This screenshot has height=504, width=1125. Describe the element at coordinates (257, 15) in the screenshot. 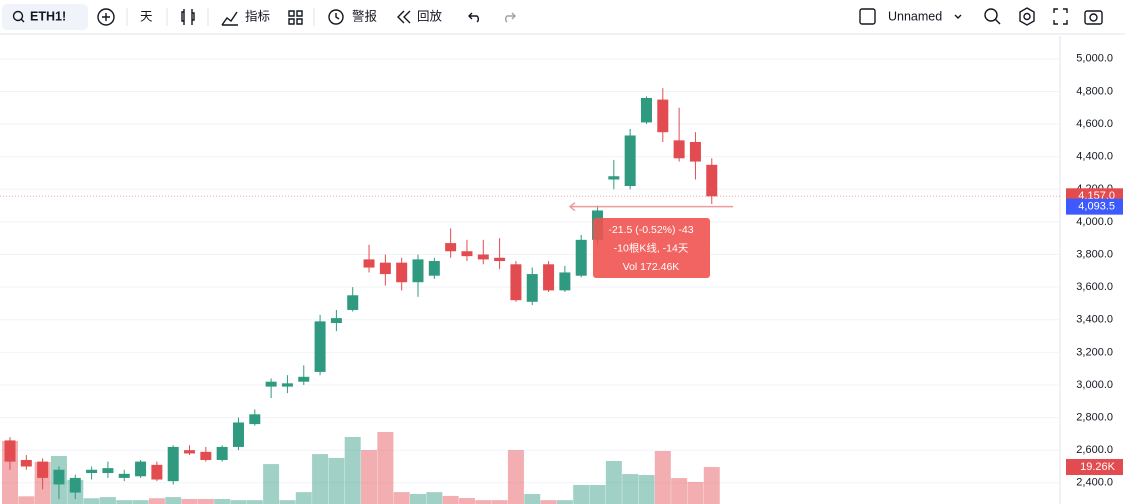

I see `indicators: 指标` at that location.